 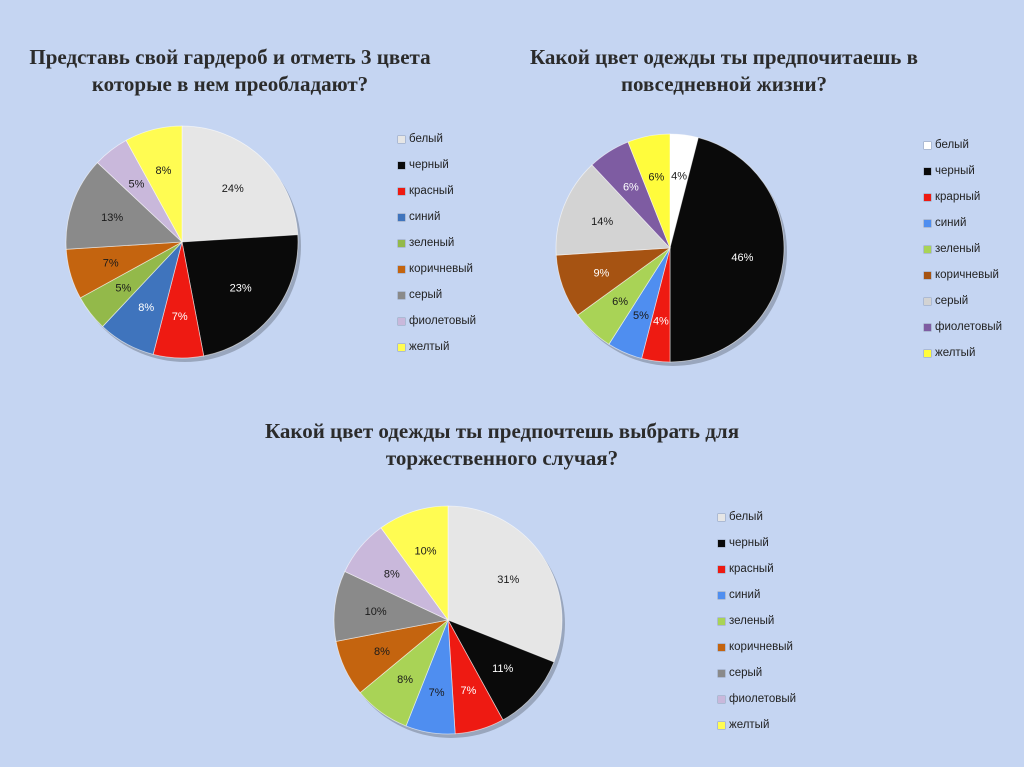 What do you see at coordinates (601, 274) in the screenshot?
I see `data-label-6: 9%` at bounding box center [601, 274].